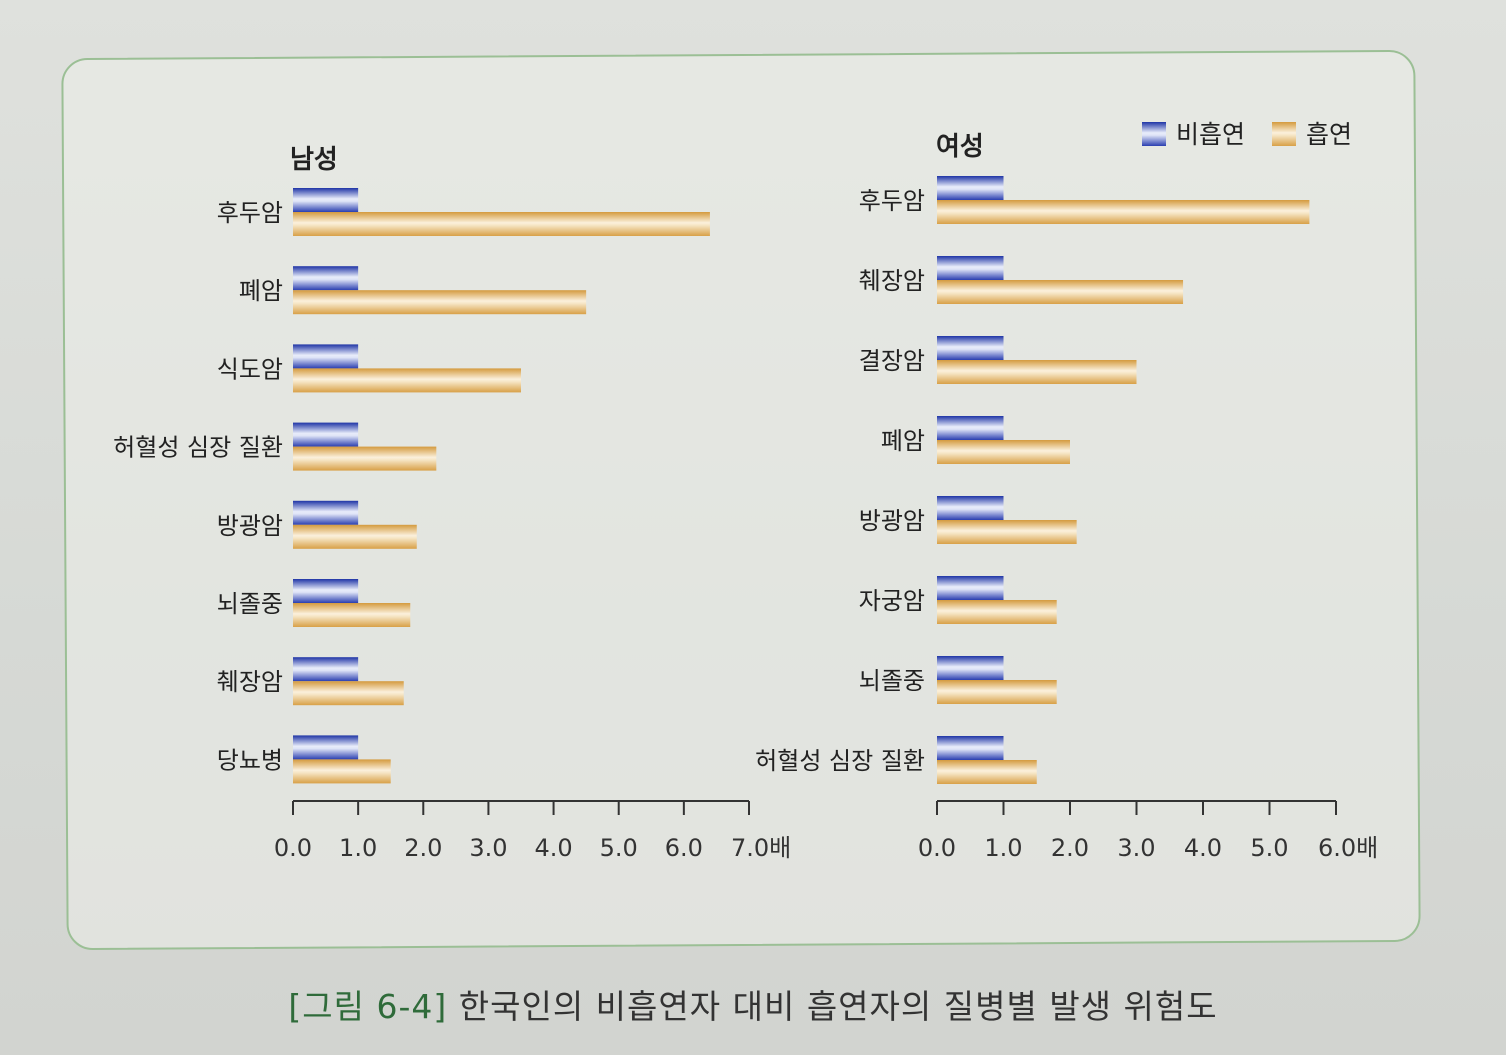  What do you see at coordinates (368, 1006) in the screenshot?
I see `caption-label: [그림 6-4]` at bounding box center [368, 1006].